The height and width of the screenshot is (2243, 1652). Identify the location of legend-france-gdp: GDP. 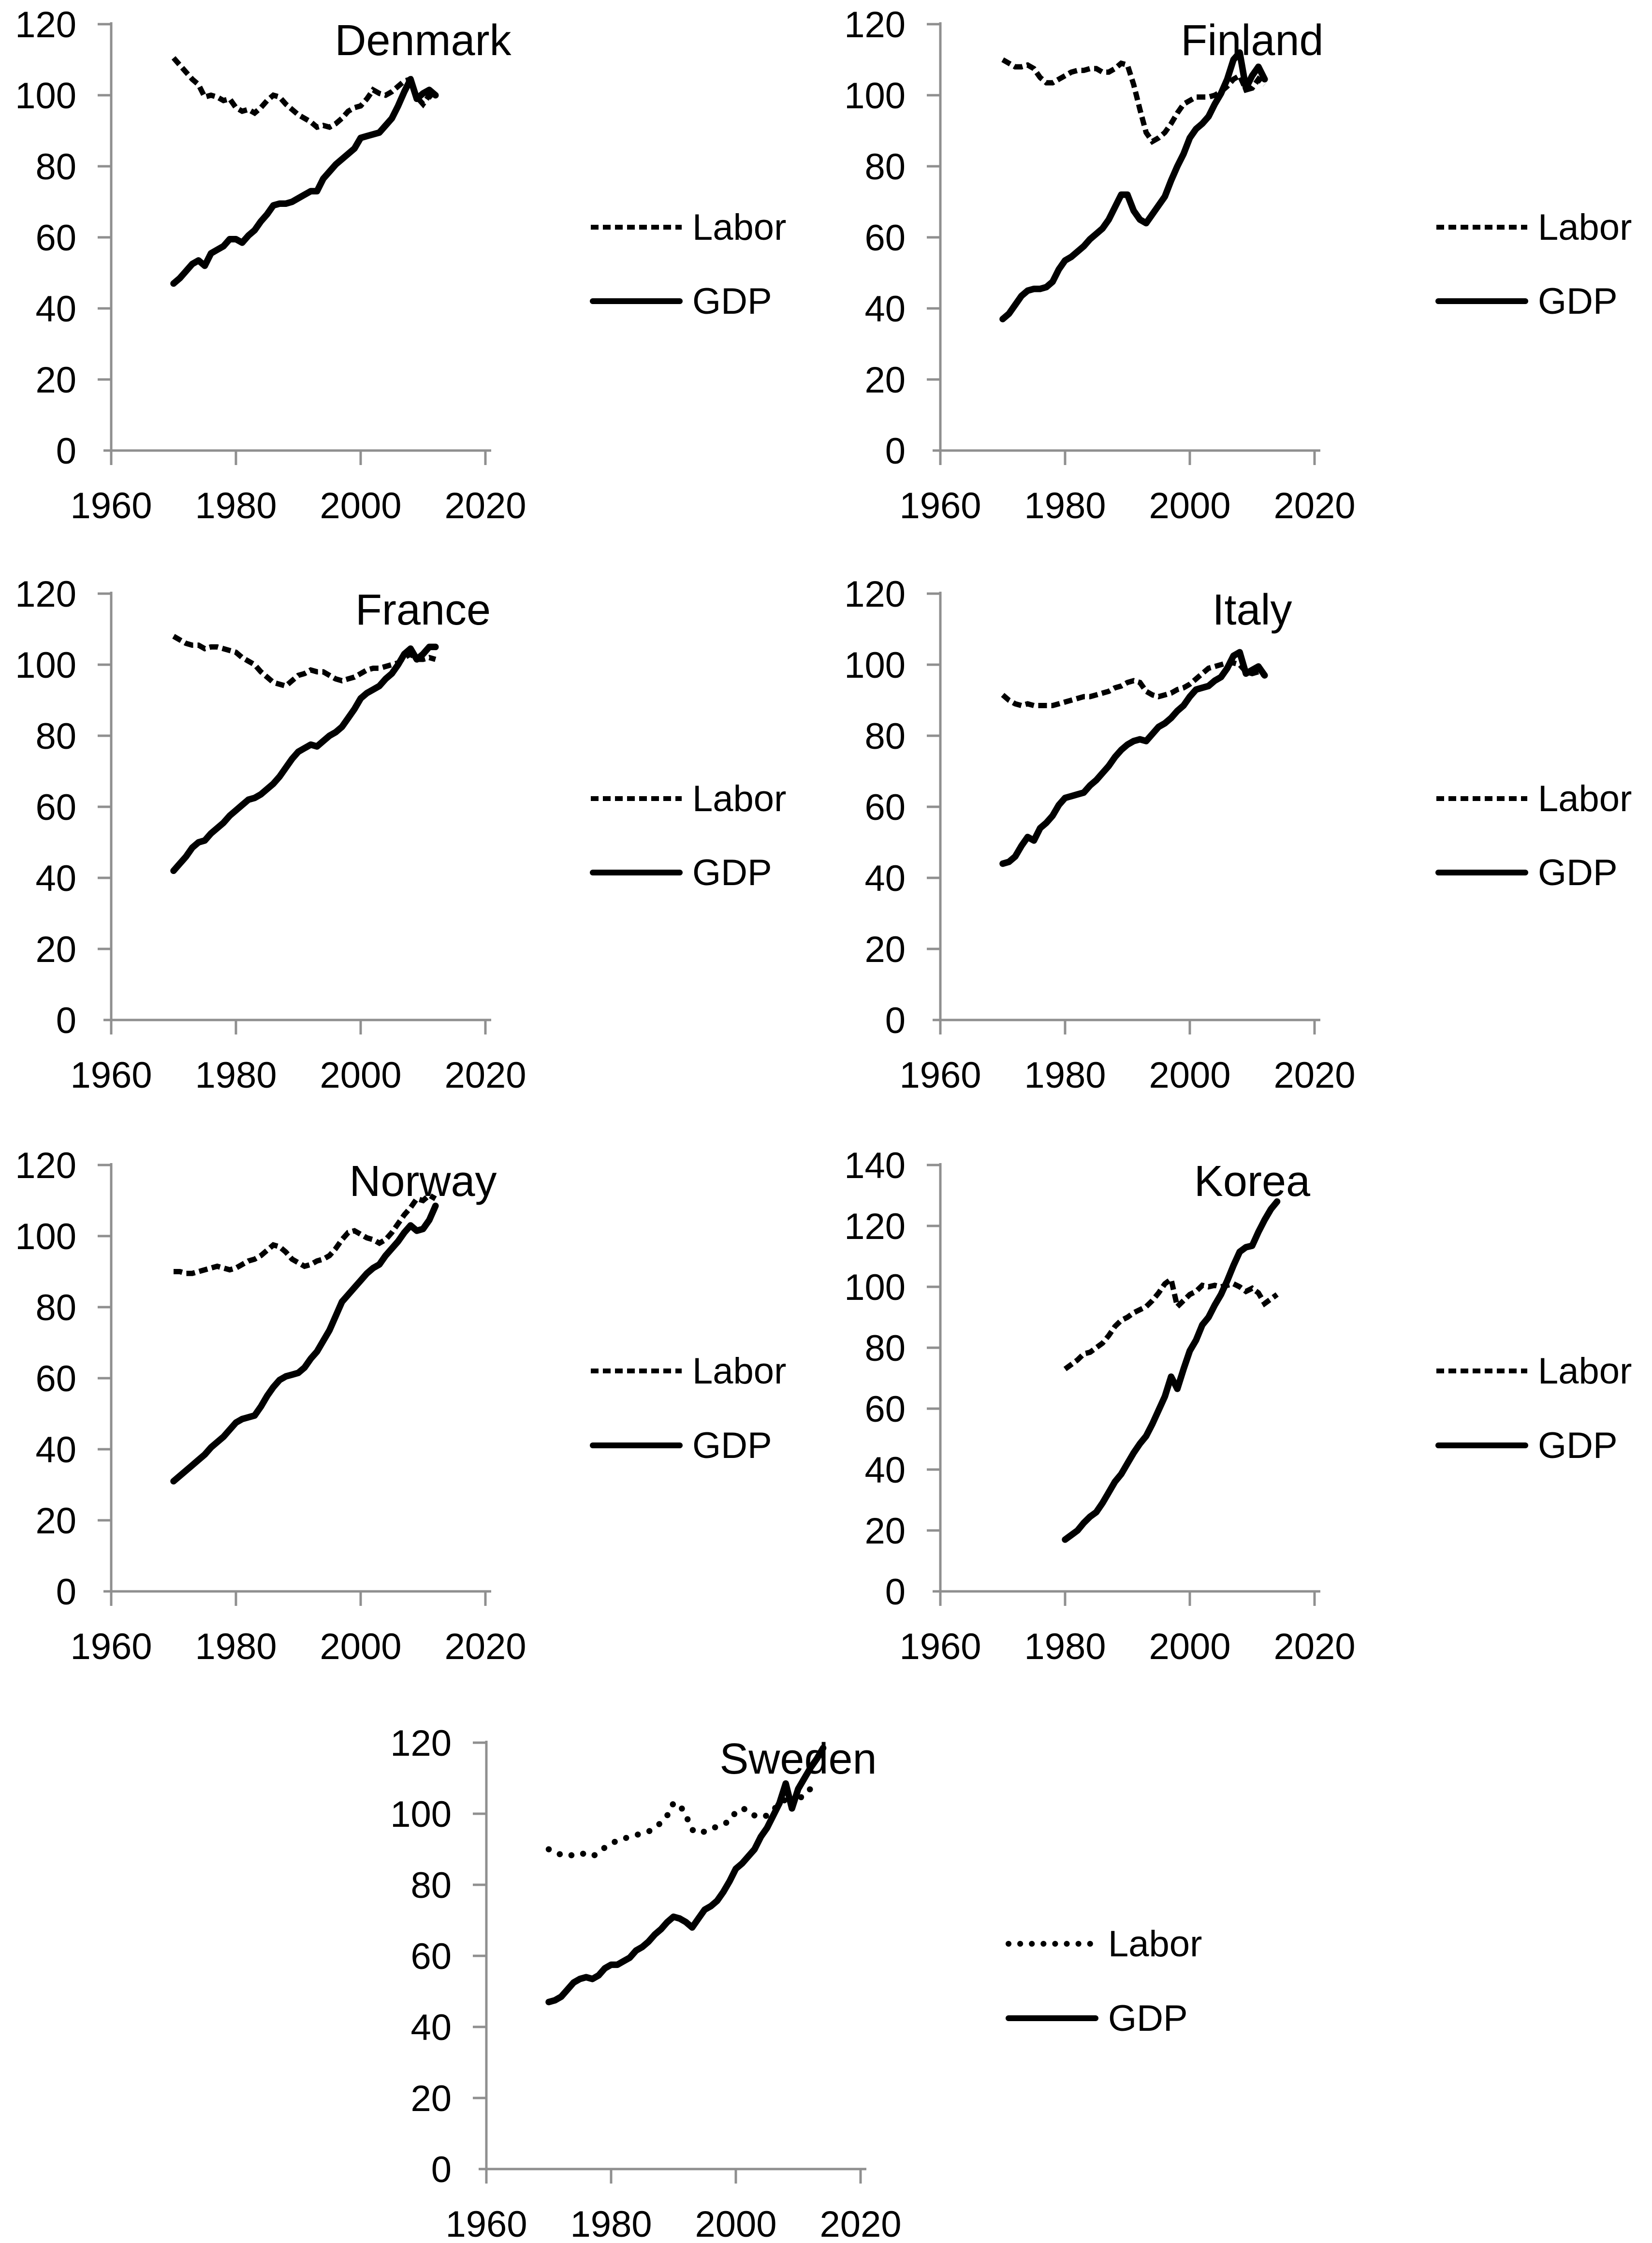
(680, 873).